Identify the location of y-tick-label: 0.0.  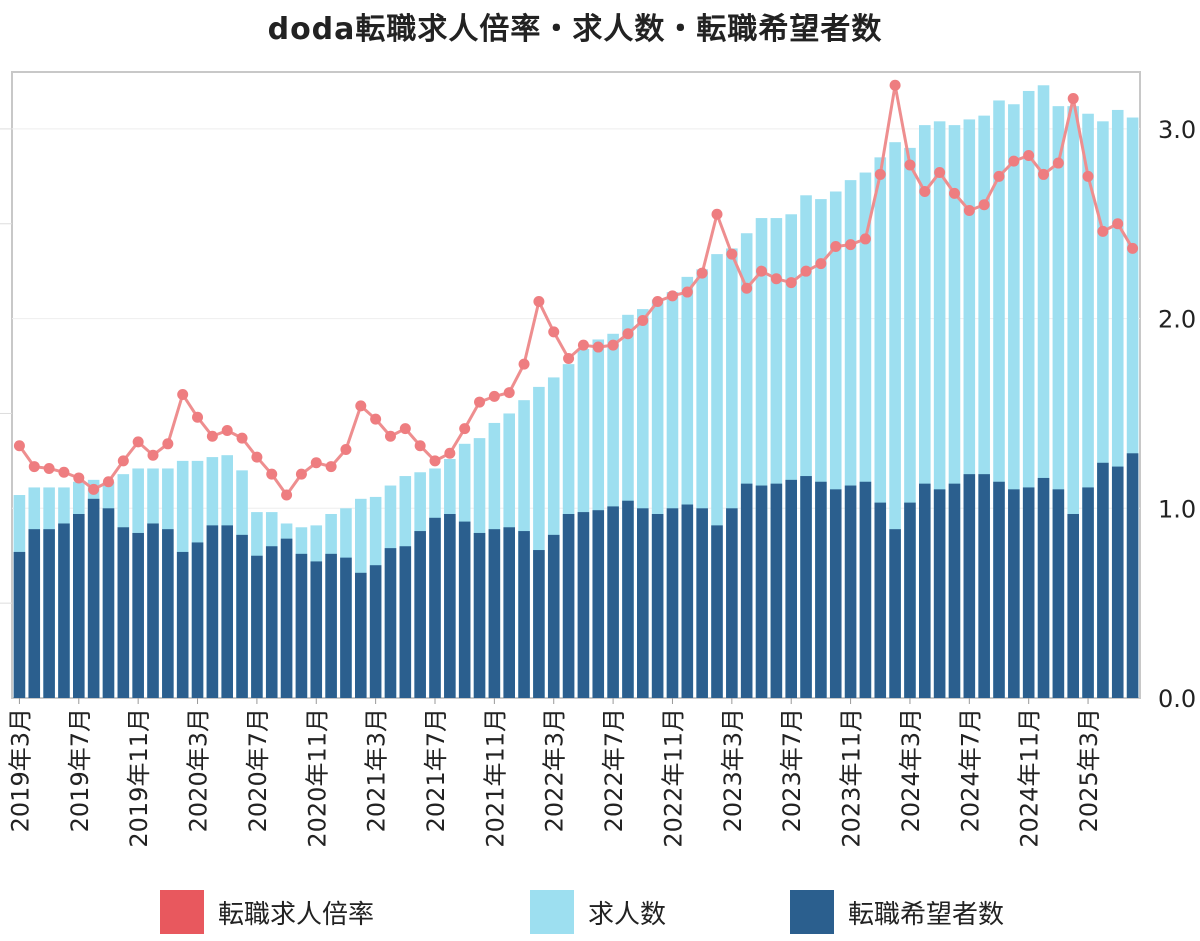
(1177, 699).